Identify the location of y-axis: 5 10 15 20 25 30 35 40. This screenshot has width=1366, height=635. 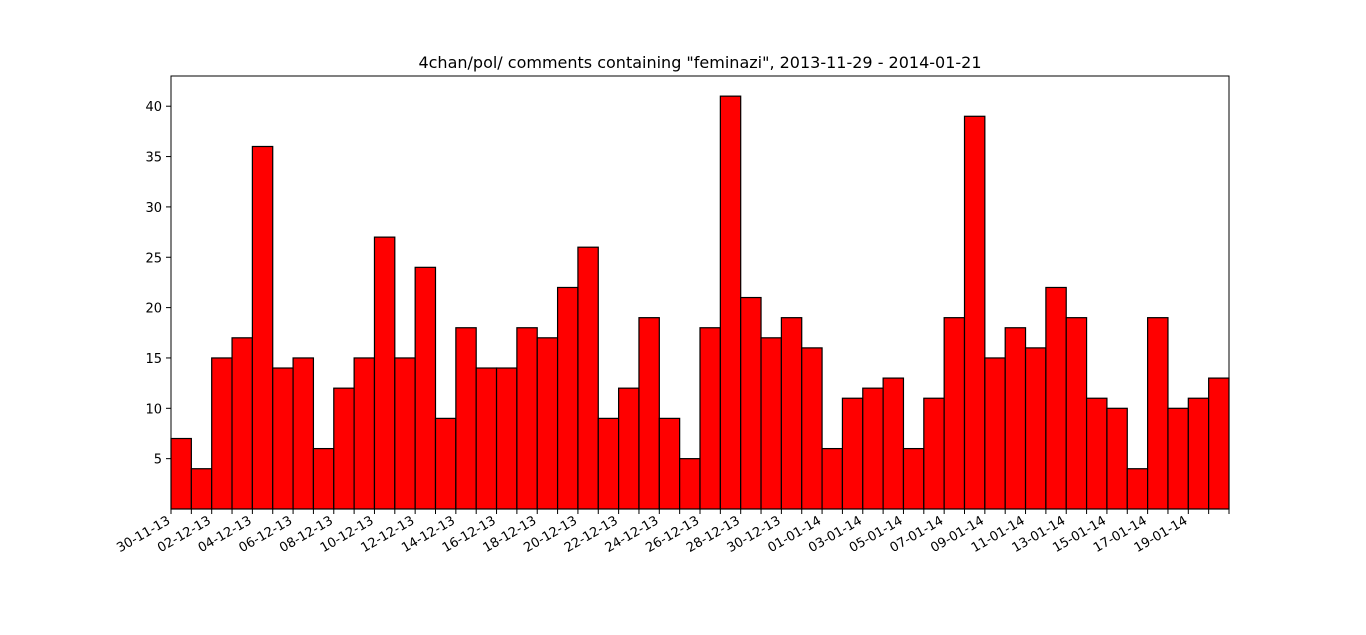
(158, 284).